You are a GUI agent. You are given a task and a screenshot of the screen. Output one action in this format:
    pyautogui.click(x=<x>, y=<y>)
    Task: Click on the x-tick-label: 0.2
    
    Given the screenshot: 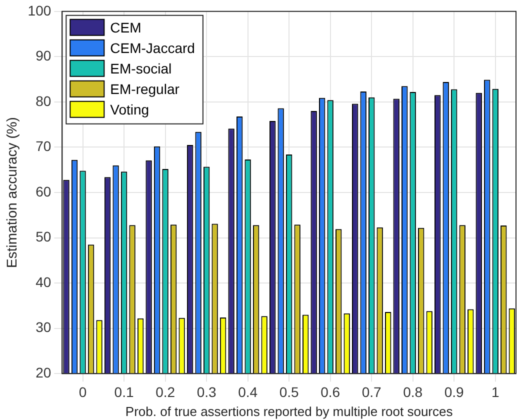 What is the action you would take?
    pyautogui.click(x=166, y=392)
    